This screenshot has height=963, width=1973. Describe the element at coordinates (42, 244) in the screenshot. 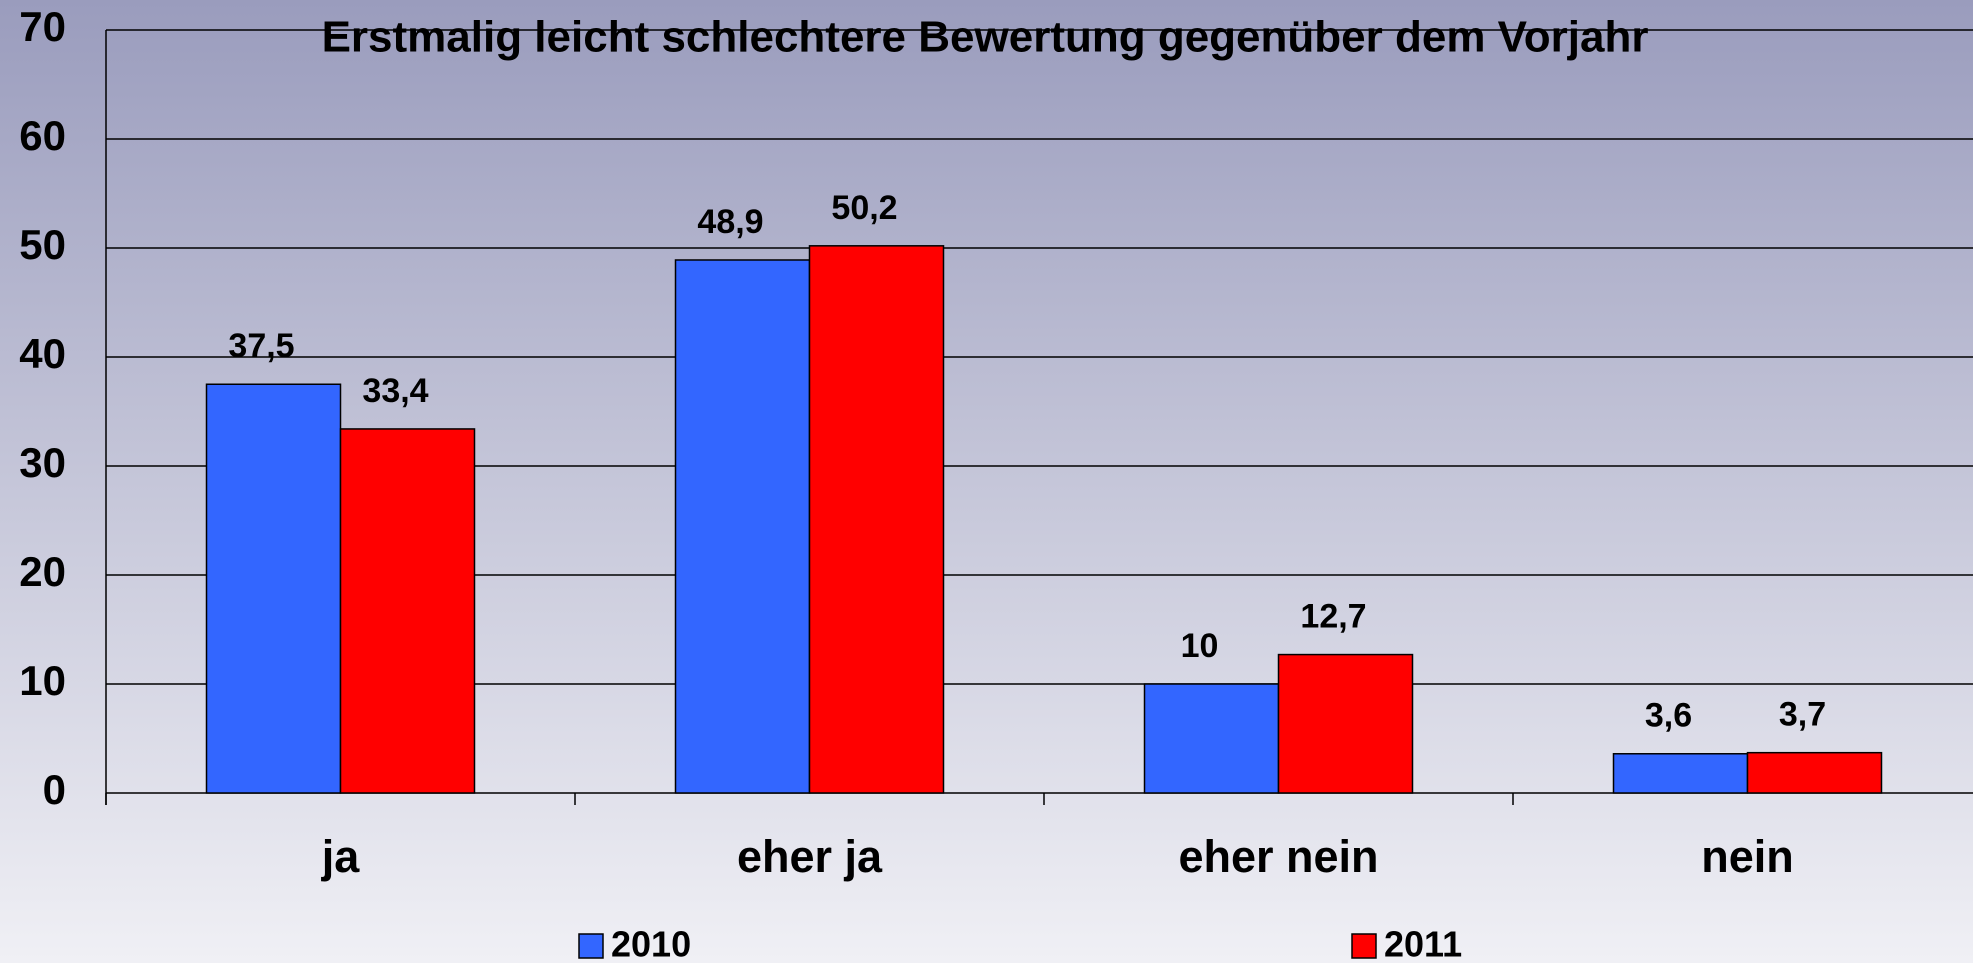

I see `y-tick-label: 50` at that location.